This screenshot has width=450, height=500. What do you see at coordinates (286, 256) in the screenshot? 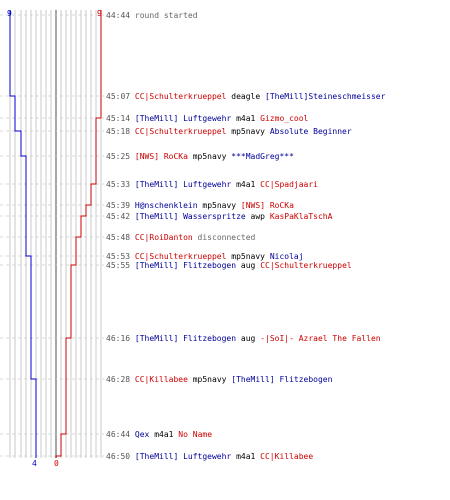
I see `event-victim: Nicolaj` at bounding box center [286, 256].